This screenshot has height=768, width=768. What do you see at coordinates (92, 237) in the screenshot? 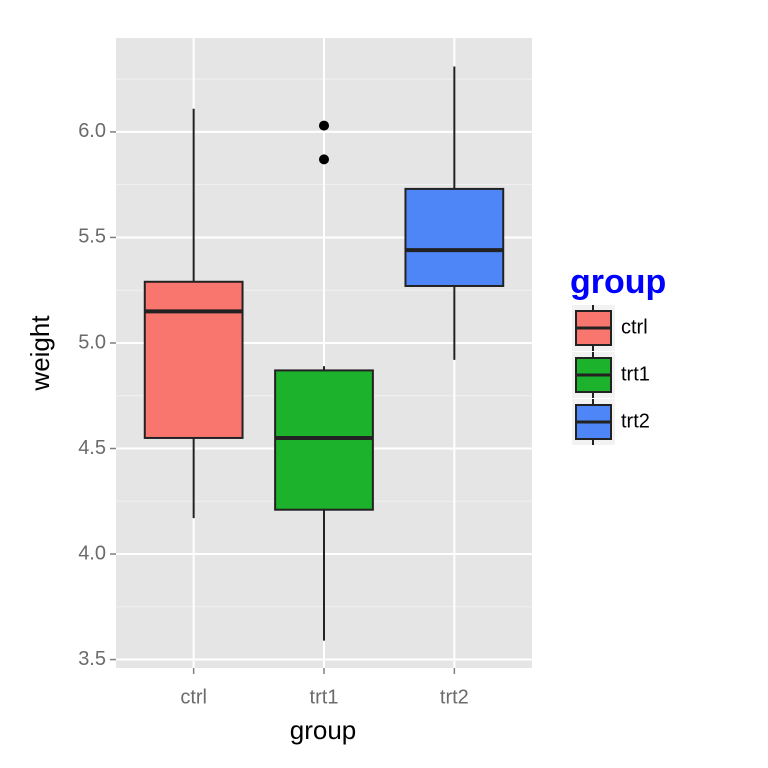
I see `y-tick-label: 5.5` at bounding box center [92, 237].